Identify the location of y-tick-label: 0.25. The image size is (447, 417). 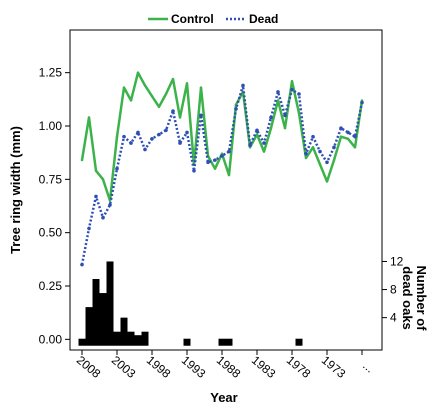
(51, 286).